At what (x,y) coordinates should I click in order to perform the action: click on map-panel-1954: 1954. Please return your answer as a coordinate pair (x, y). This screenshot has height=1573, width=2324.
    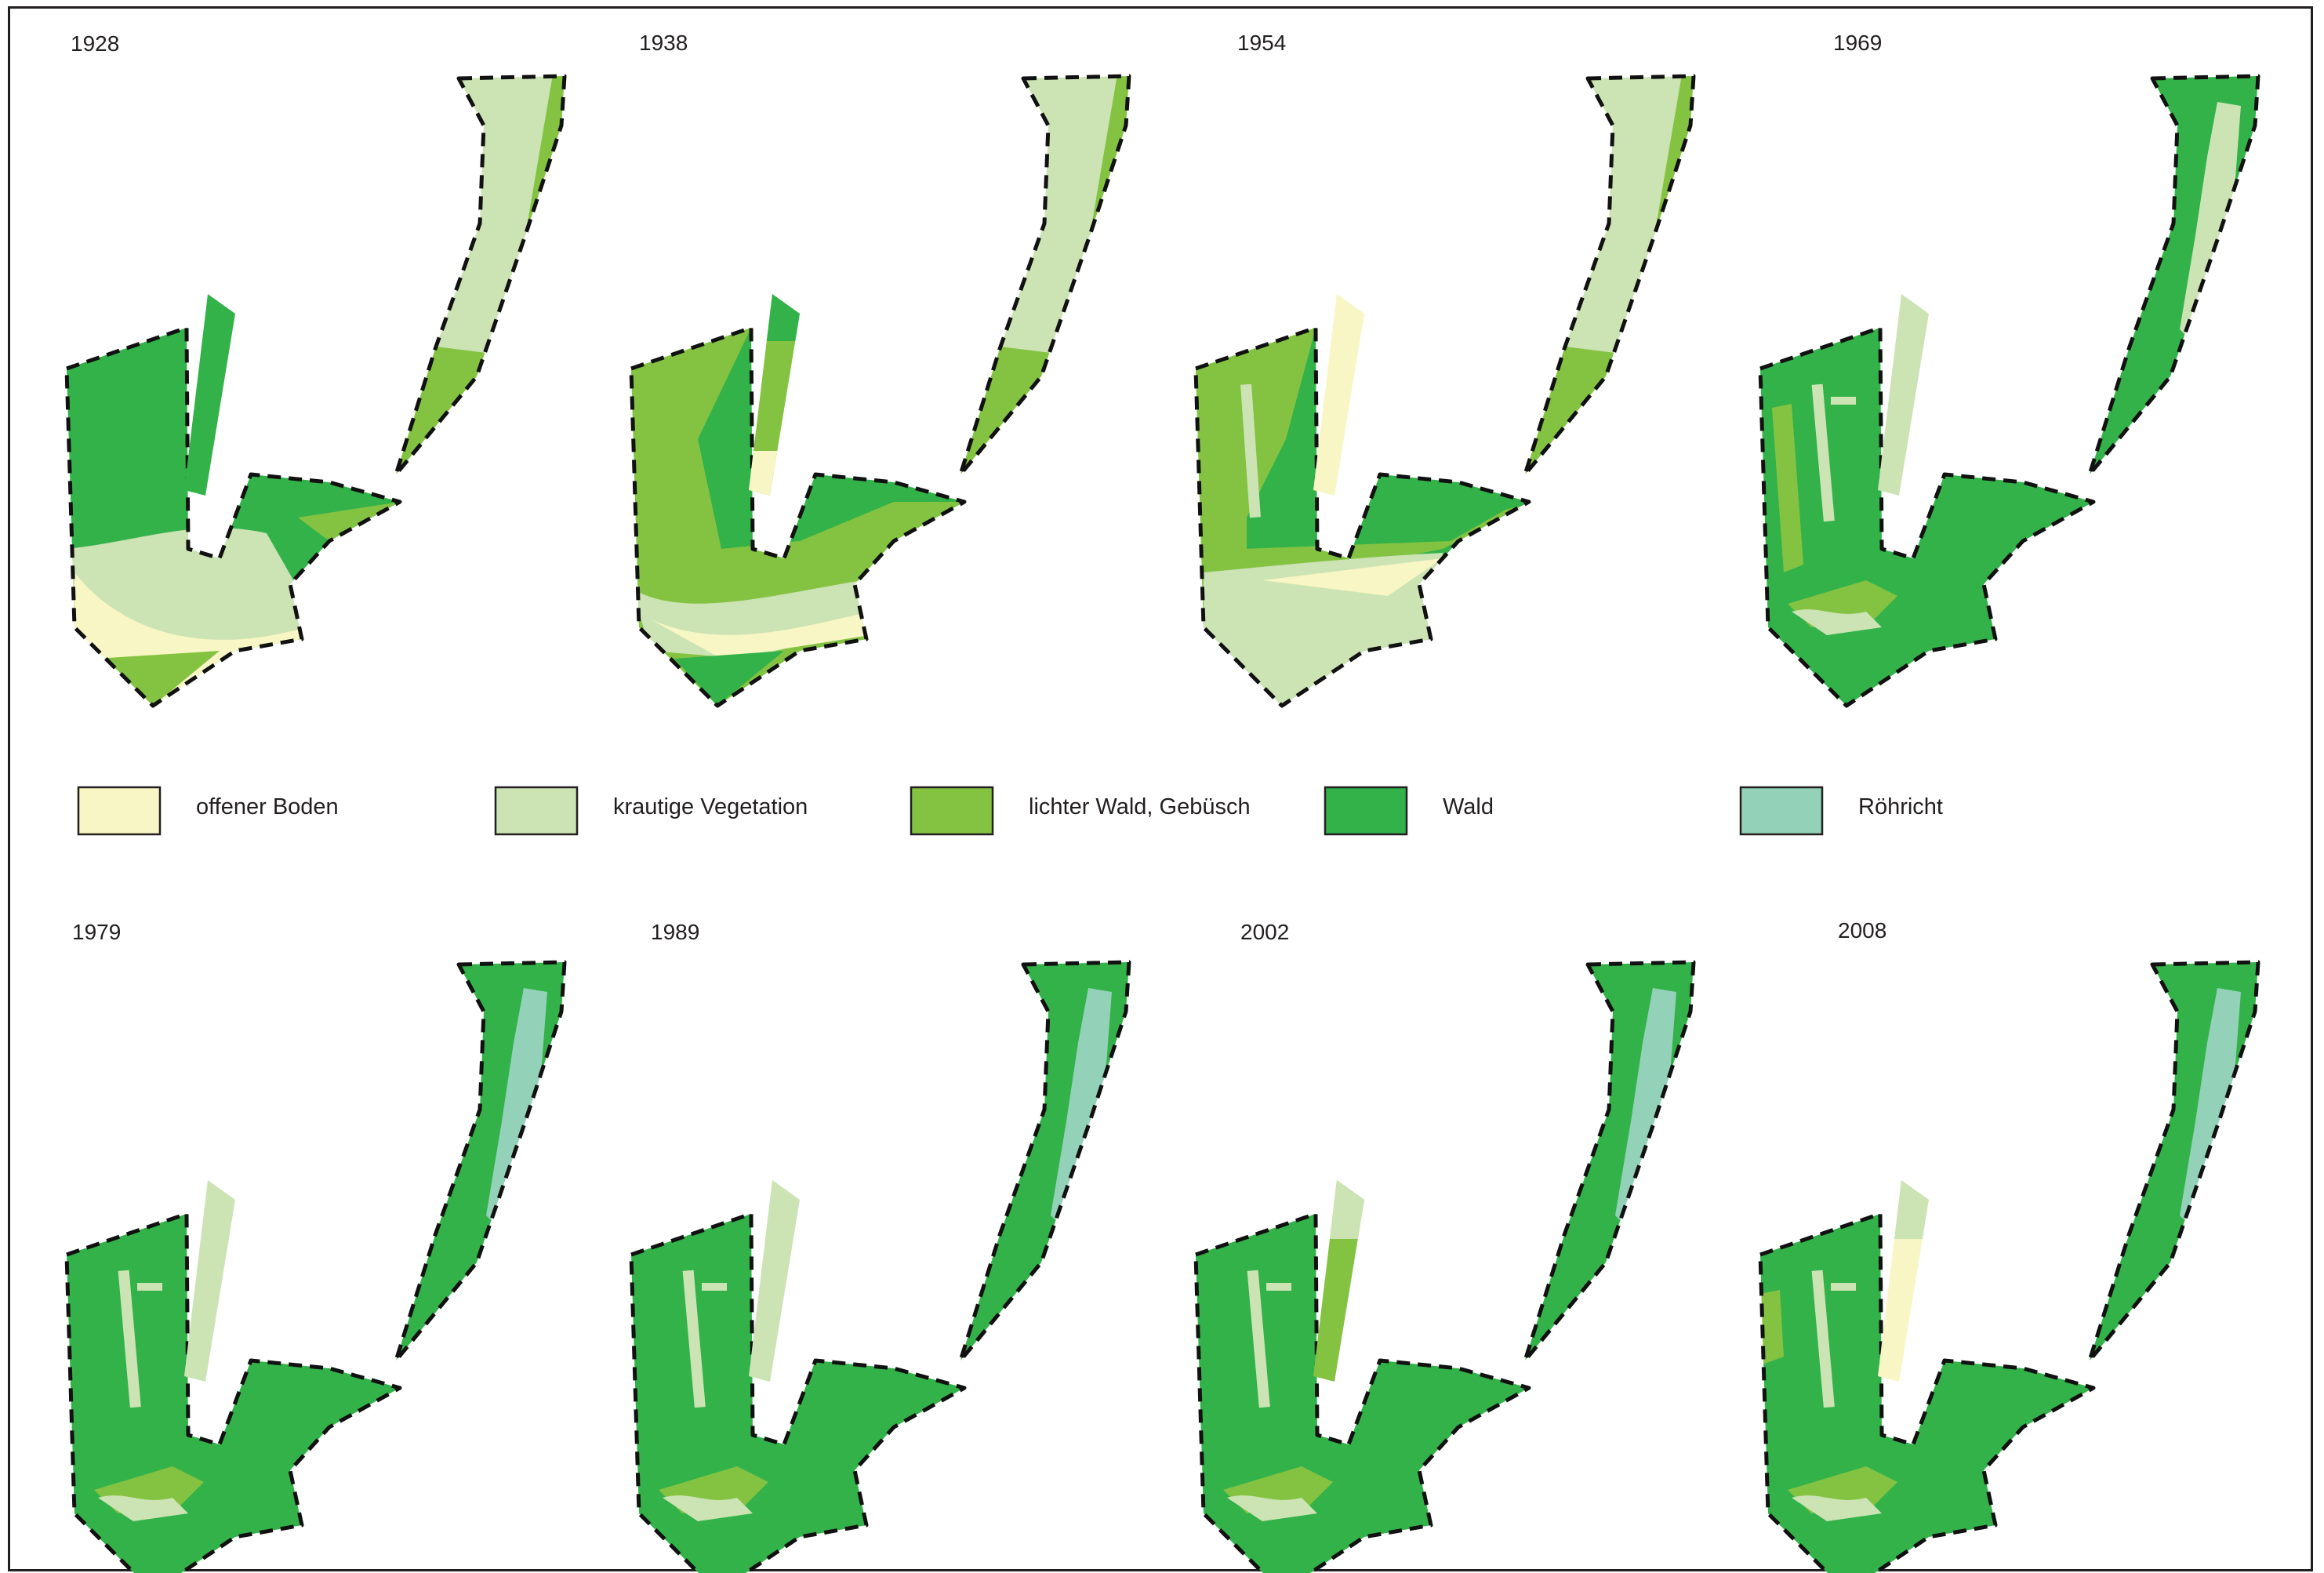
    Looking at the image, I should click on (1442, 376).